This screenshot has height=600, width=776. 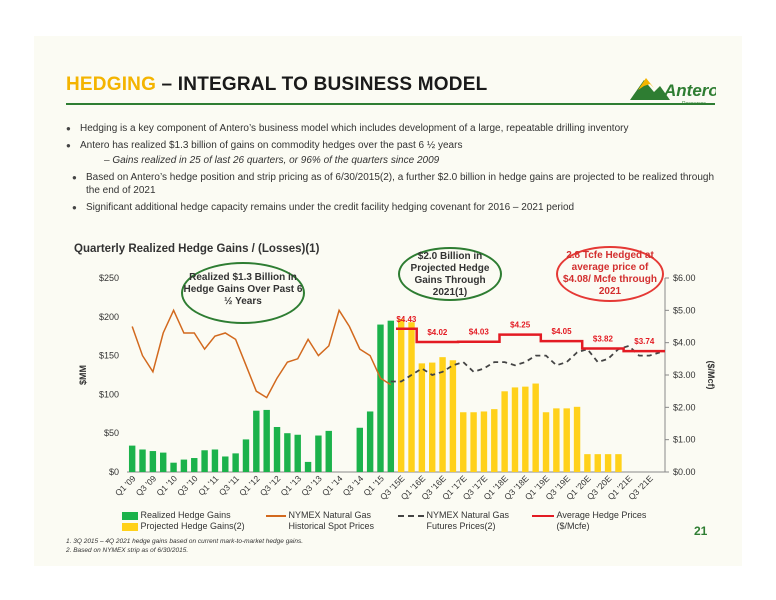 I want to click on legend-realized-label: Realized Hedge Gains, so click(x=185, y=515).